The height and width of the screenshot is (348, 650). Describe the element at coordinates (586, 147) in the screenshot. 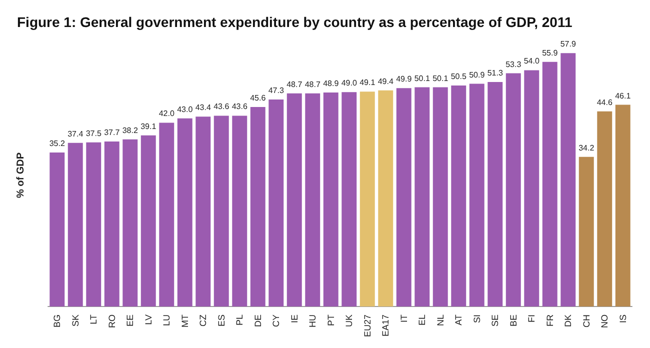

I see `data-label: 34.2` at that location.